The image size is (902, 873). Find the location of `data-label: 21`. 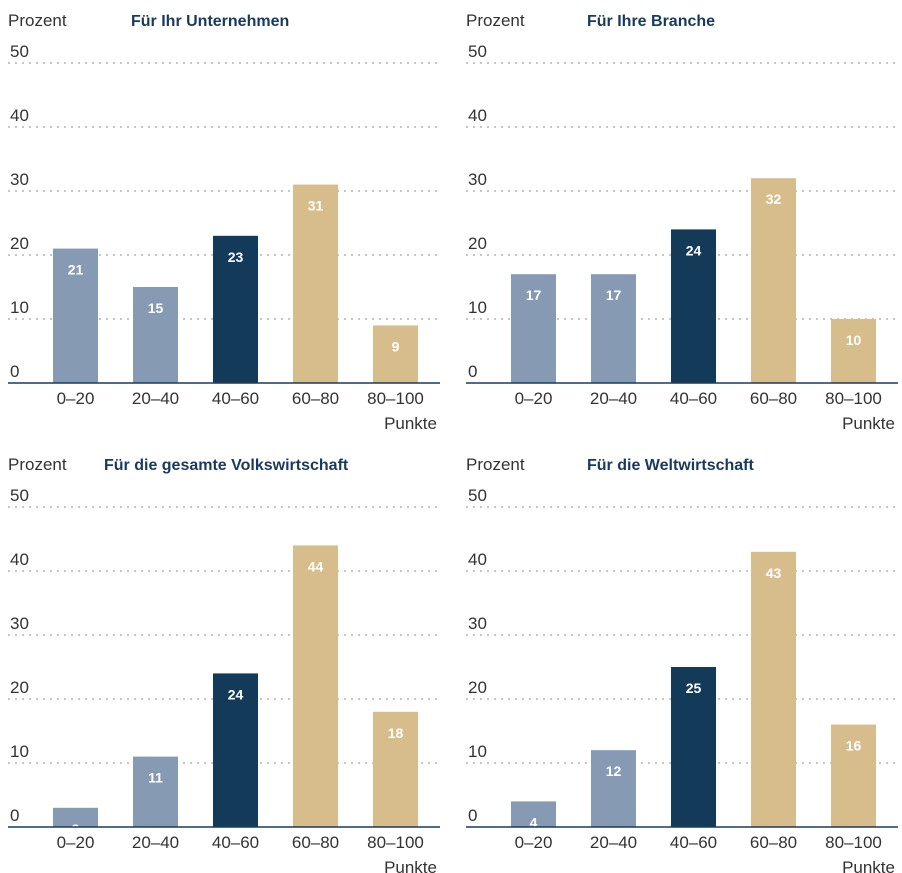

data-label: 21 is located at coordinates (76, 270).